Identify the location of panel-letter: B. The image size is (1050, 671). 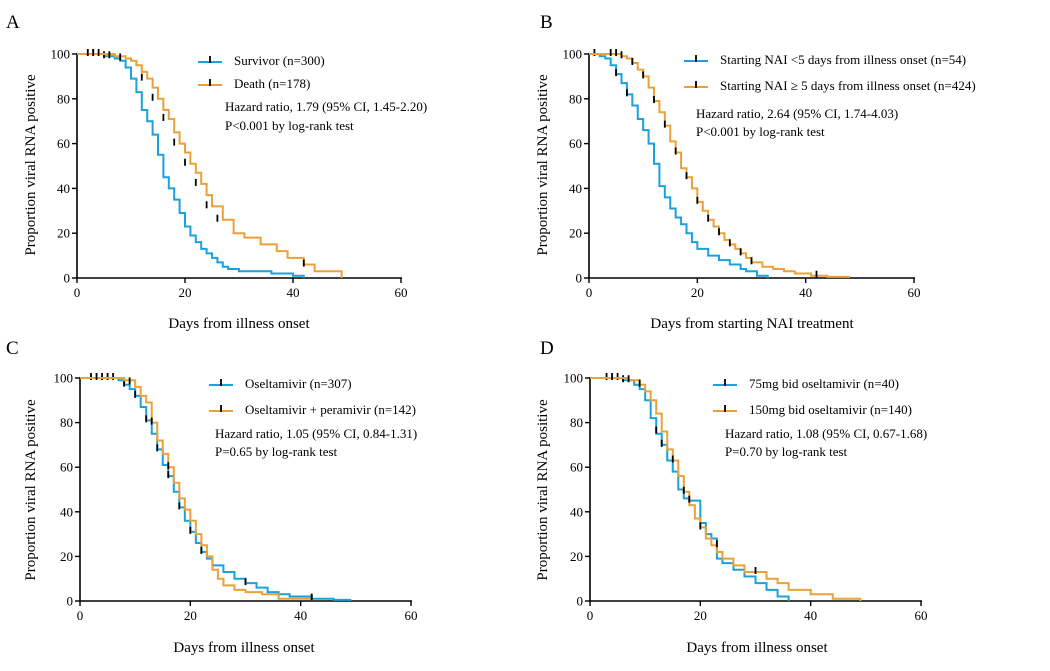
(546, 22).